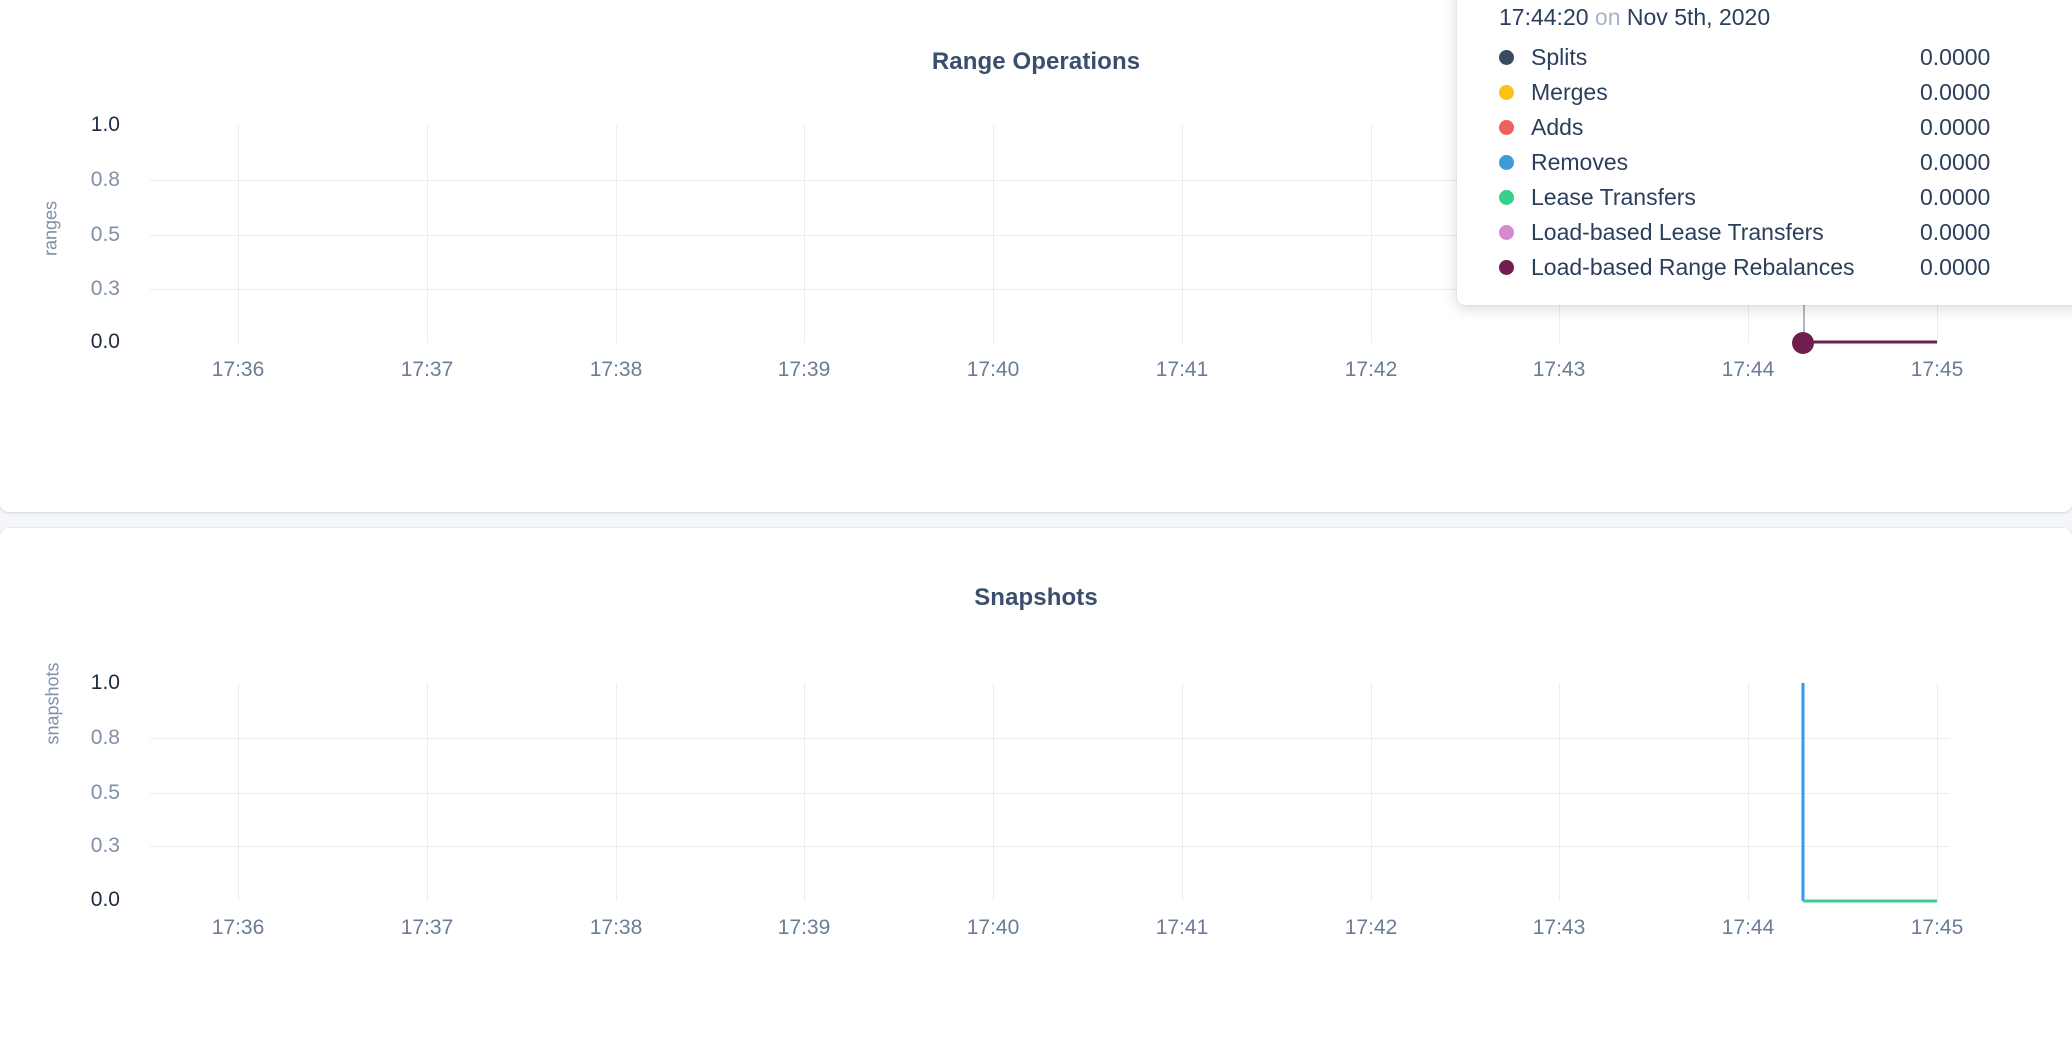  What do you see at coordinates (1870, 342) in the screenshot?
I see `series-lines-range-operations` at bounding box center [1870, 342].